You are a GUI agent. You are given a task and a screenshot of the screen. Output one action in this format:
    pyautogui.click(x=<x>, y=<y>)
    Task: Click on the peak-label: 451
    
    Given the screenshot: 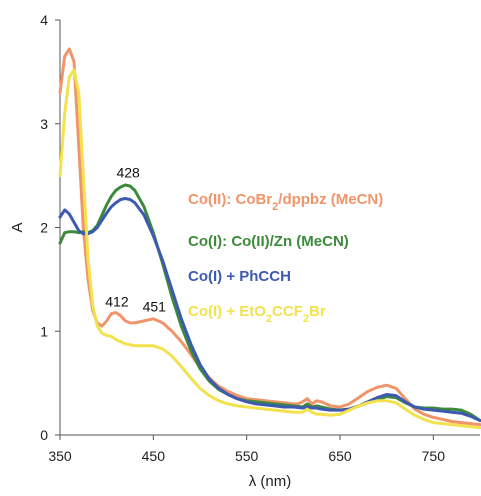 What is the action you would take?
    pyautogui.click(x=155, y=307)
    